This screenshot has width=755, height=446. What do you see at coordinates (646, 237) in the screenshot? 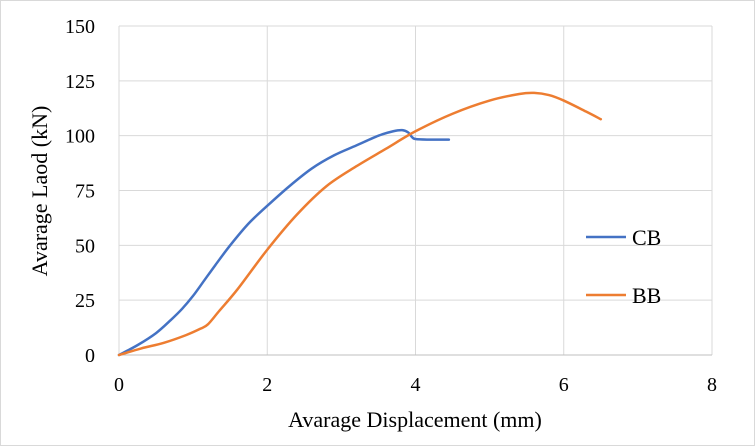
I see `legend-label: CB` at bounding box center [646, 237].